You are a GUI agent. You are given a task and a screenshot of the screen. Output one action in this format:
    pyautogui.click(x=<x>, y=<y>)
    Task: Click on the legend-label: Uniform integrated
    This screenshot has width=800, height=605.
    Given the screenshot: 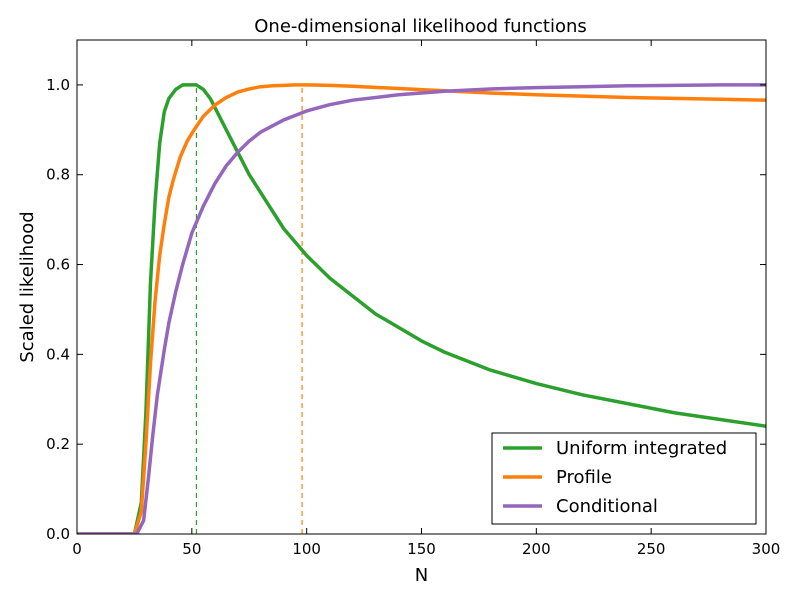 What is the action you would take?
    pyautogui.click(x=641, y=448)
    